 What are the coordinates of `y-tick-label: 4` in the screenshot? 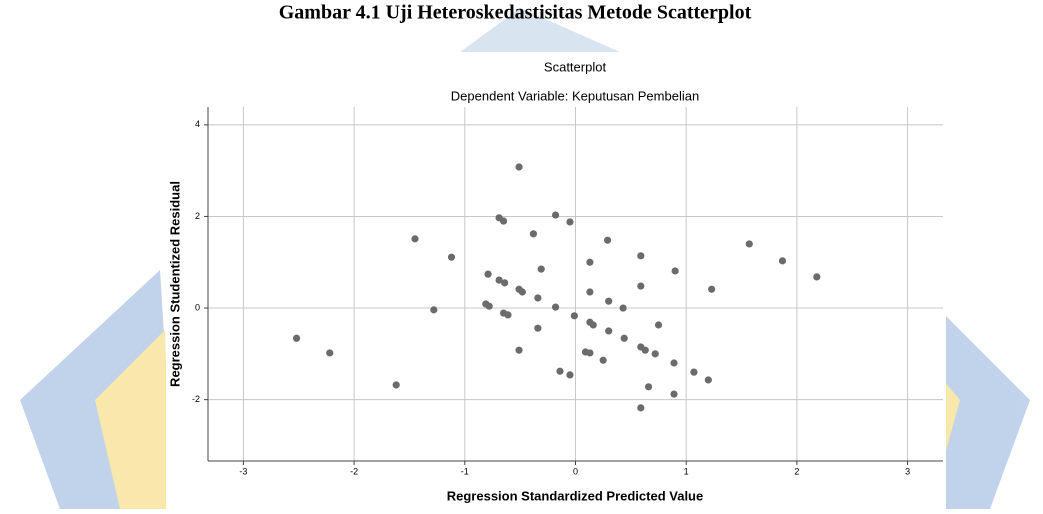 It's located at (197, 124).